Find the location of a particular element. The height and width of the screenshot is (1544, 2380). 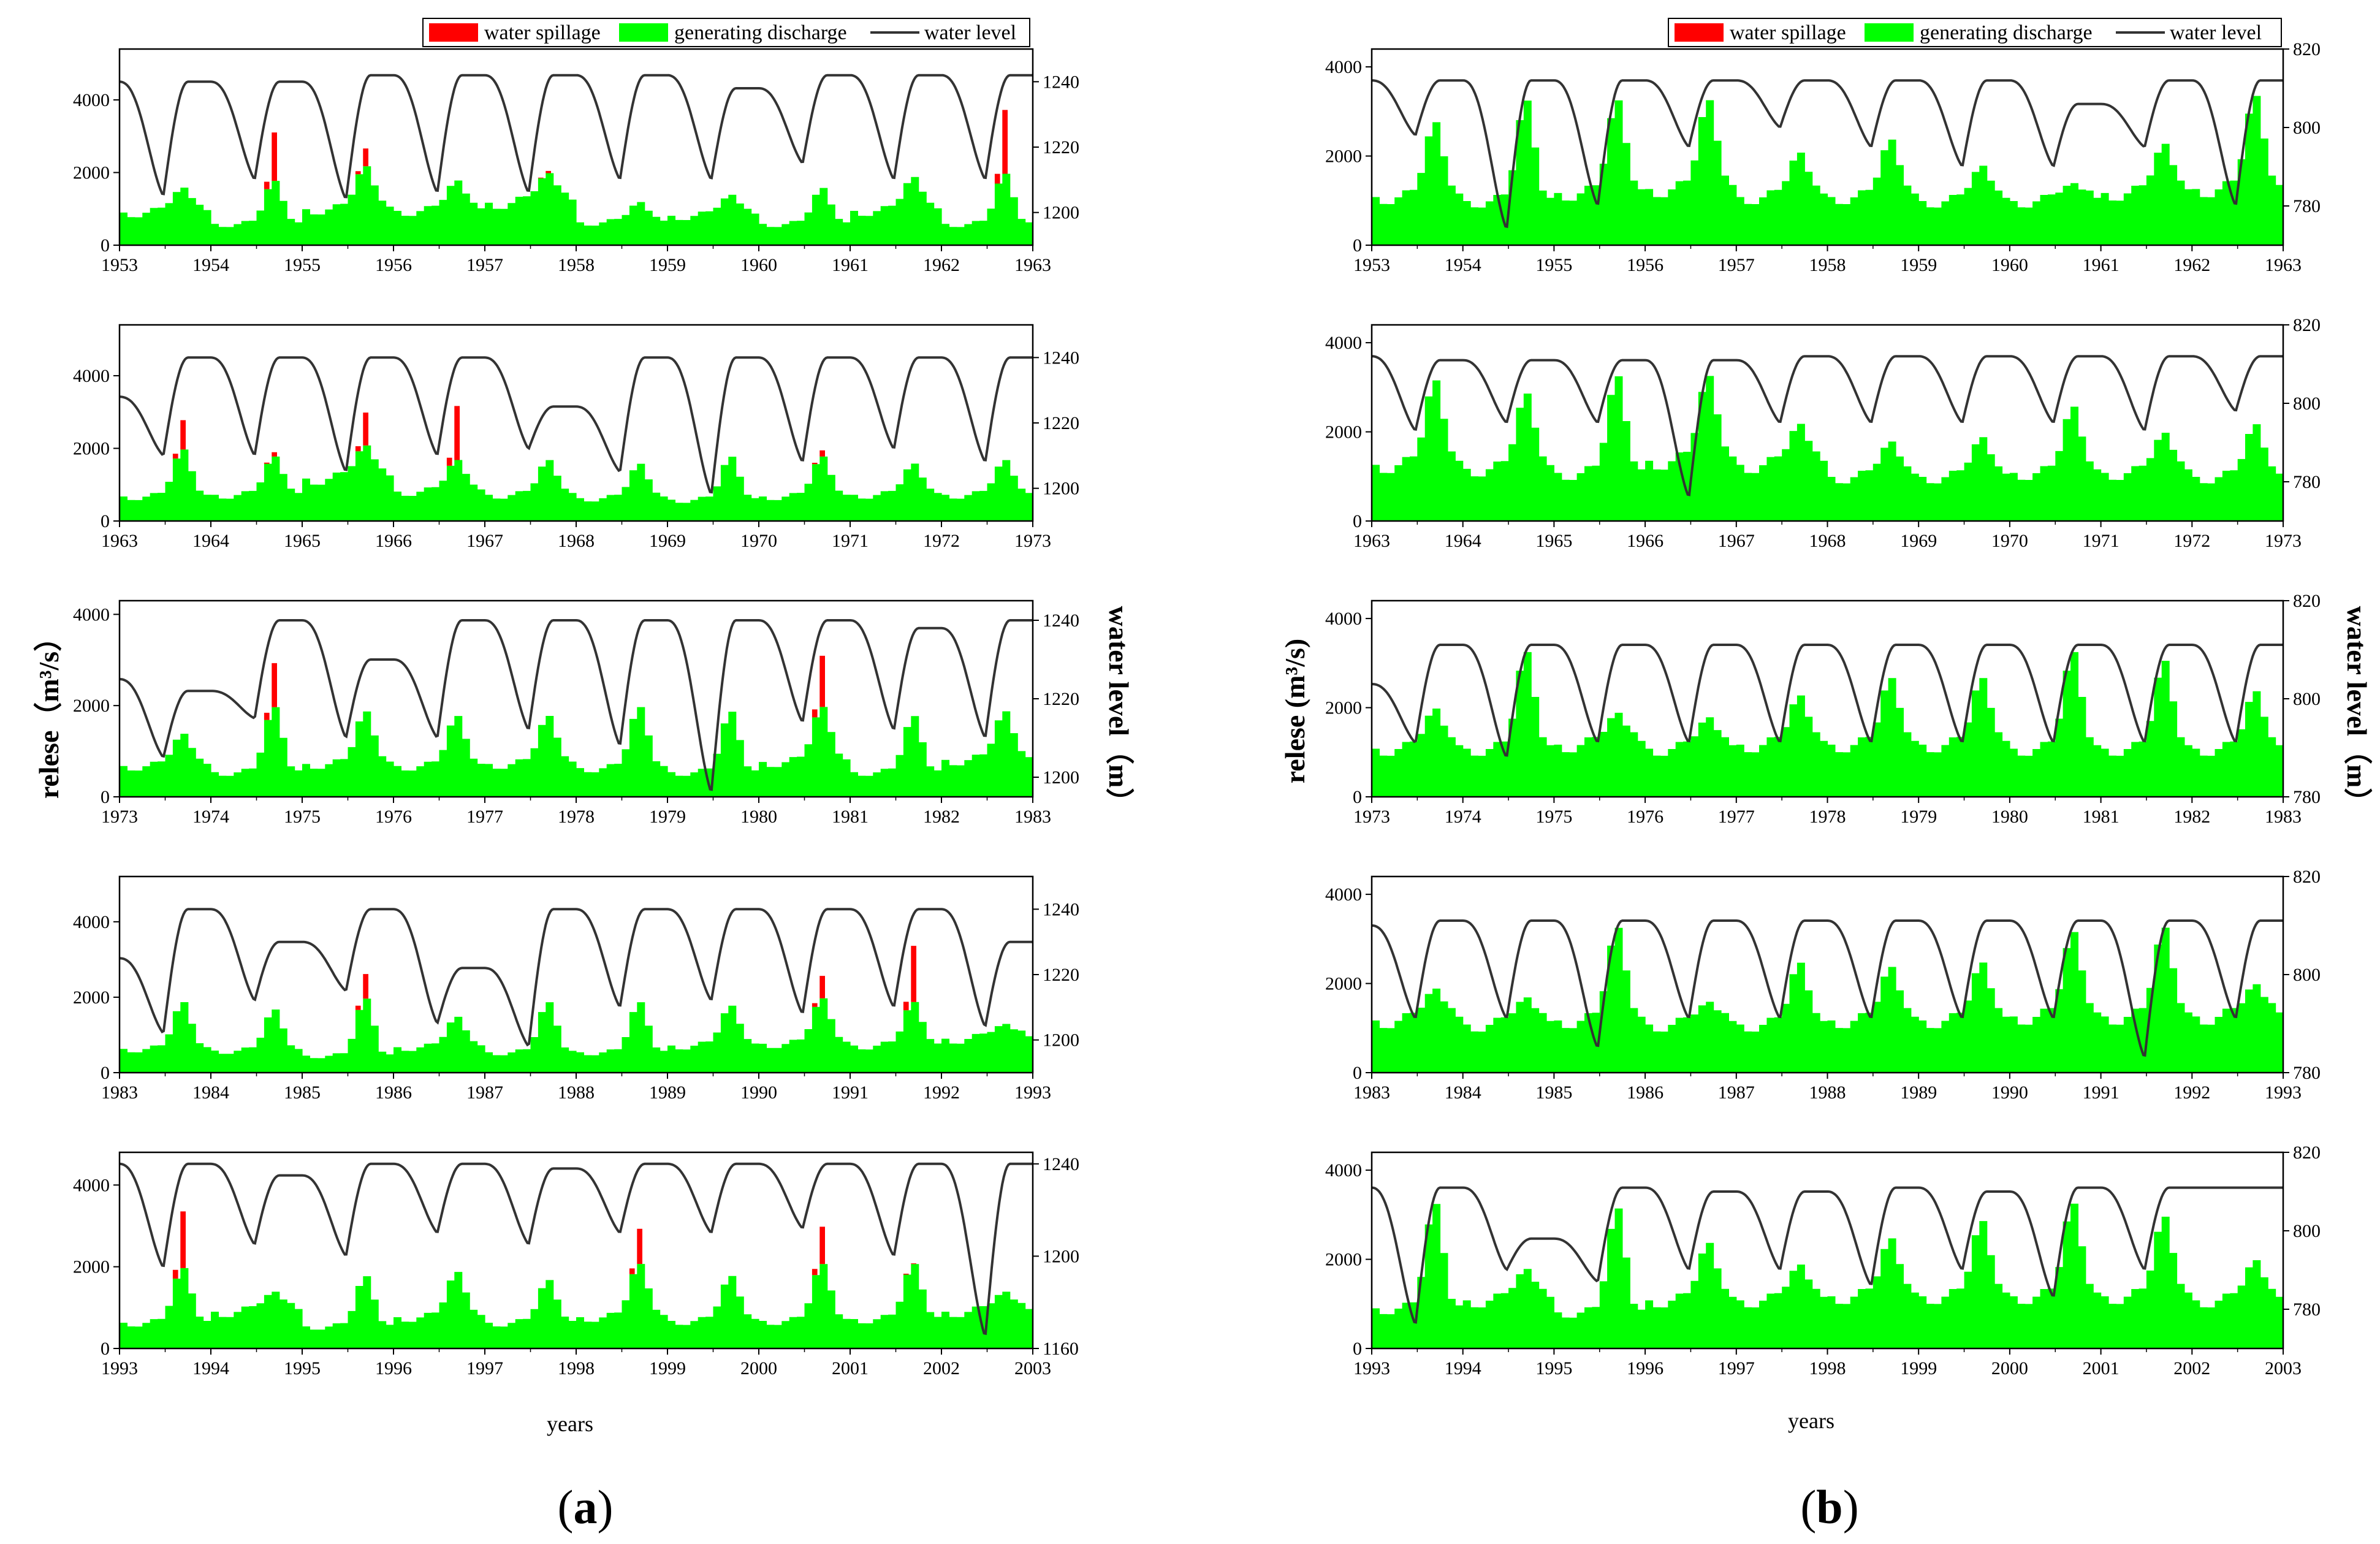

a-row5-xtick-label: 1996 is located at coordinates (393, 1368).